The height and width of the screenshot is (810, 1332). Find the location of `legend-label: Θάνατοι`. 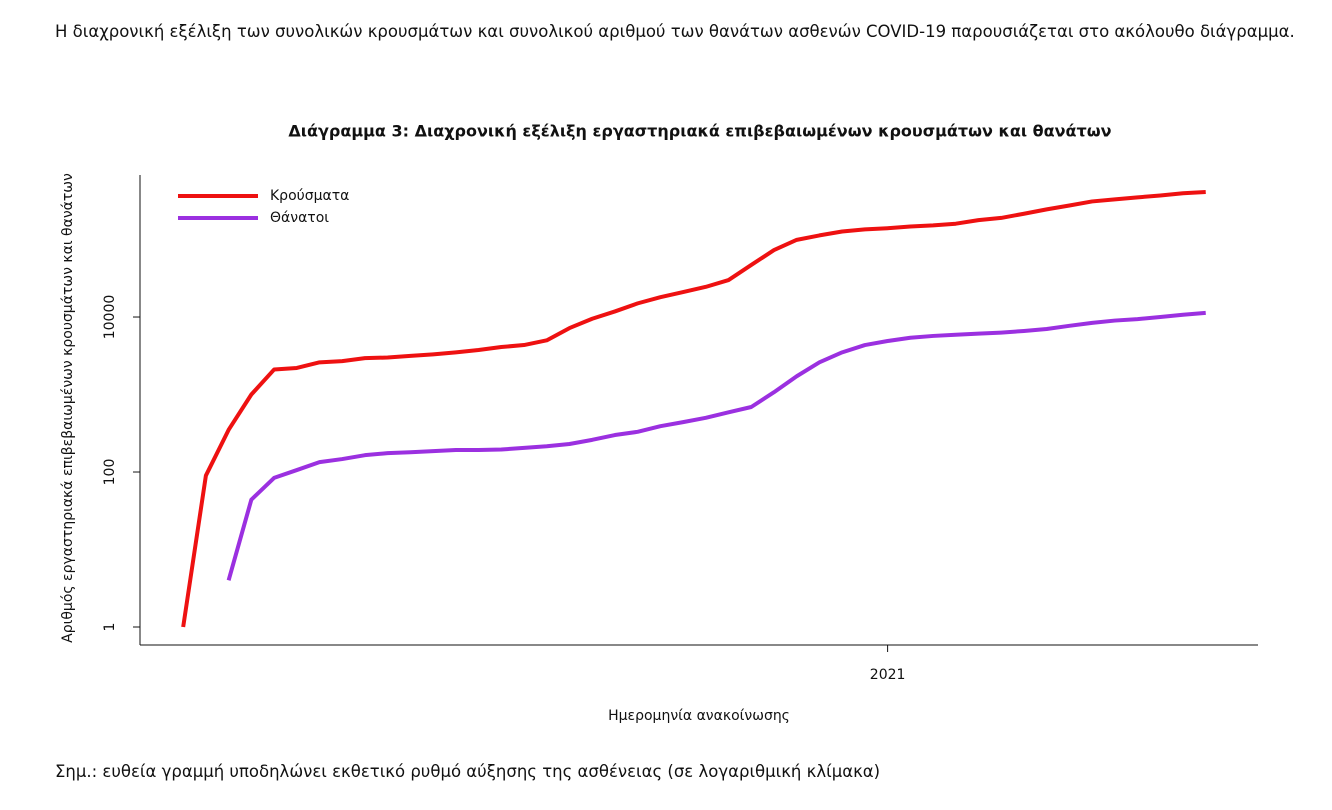

legend-label: Θάνατοι is located at coordinates (299, 218).